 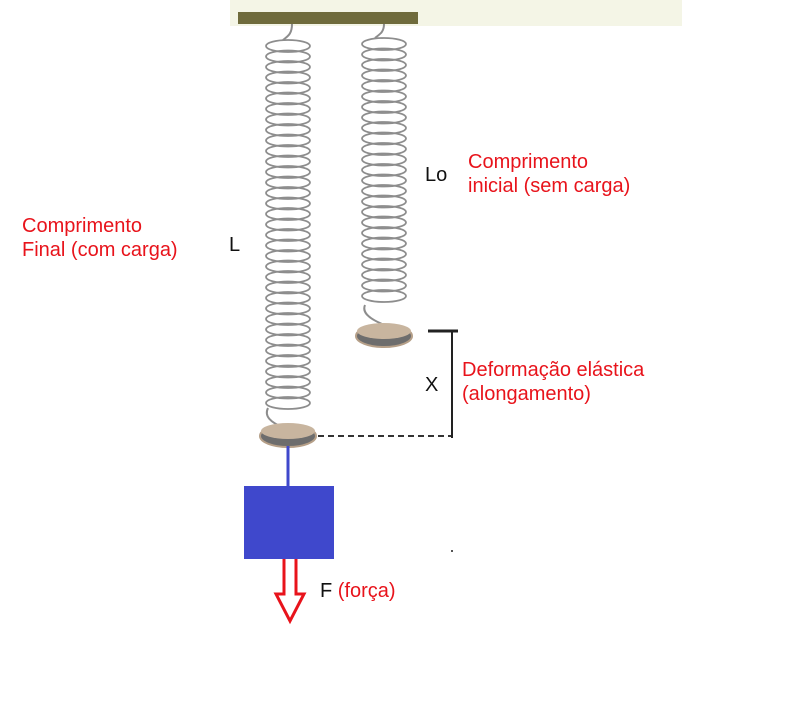 I want to click on force-caption: (força), so click(x=366, y=591).